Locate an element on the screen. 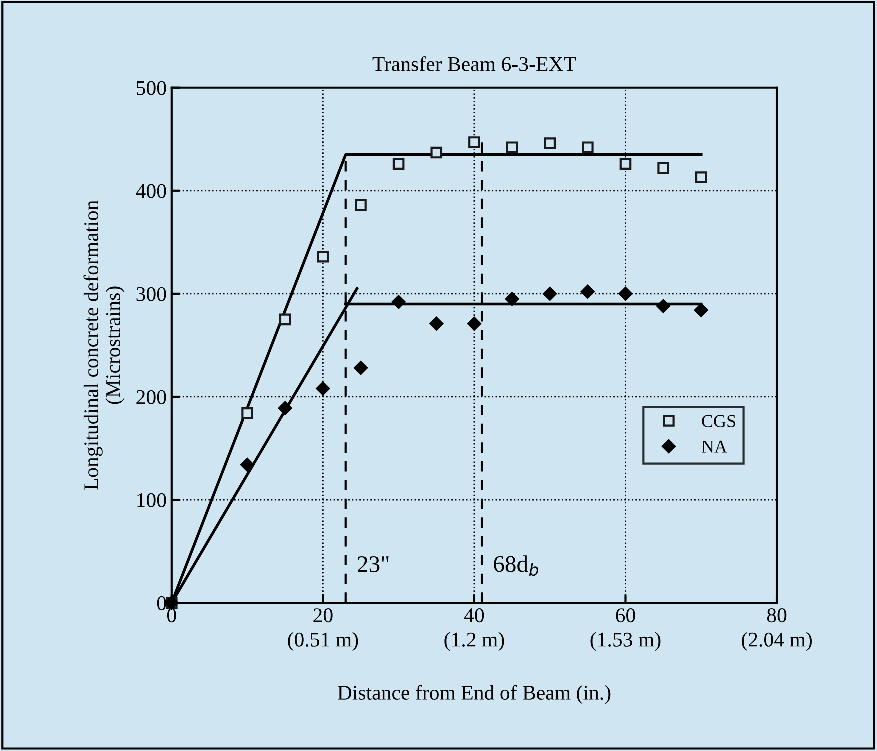 The image size is (877, 751). chart-title: Transfer Beam 6-3-EXT is located at coordinates (474, 64).